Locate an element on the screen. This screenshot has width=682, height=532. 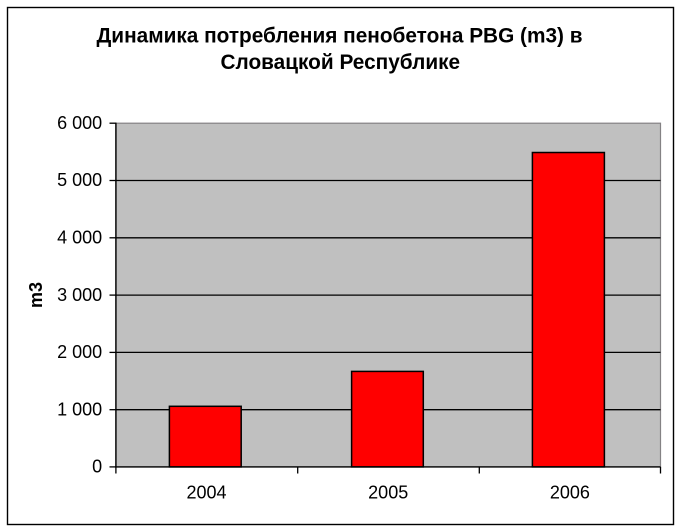
svg-text: 1 000 is located at coordinates (79, 409).